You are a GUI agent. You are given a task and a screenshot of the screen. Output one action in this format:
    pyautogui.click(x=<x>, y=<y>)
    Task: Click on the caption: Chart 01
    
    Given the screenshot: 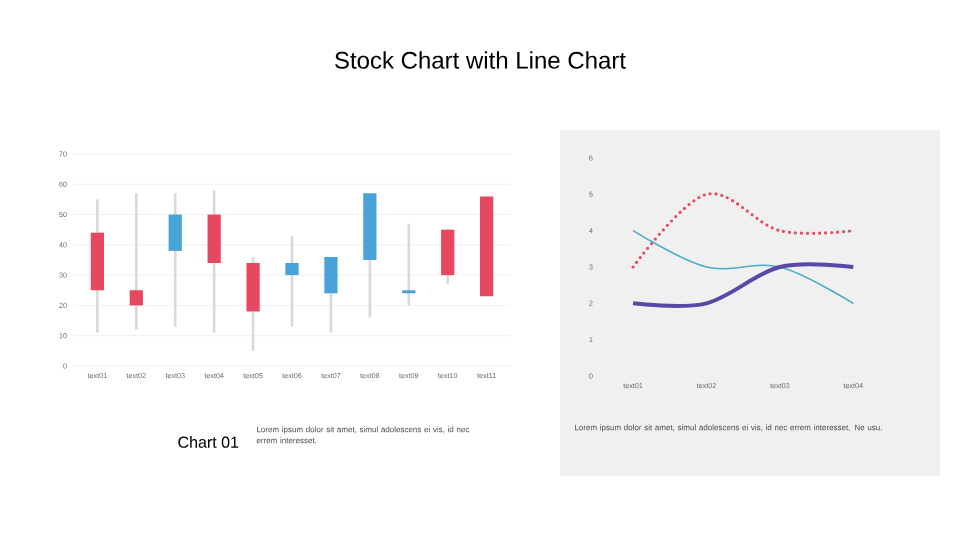 What is the action you would take?
    pyautogui.click(x=208, y=442)
    